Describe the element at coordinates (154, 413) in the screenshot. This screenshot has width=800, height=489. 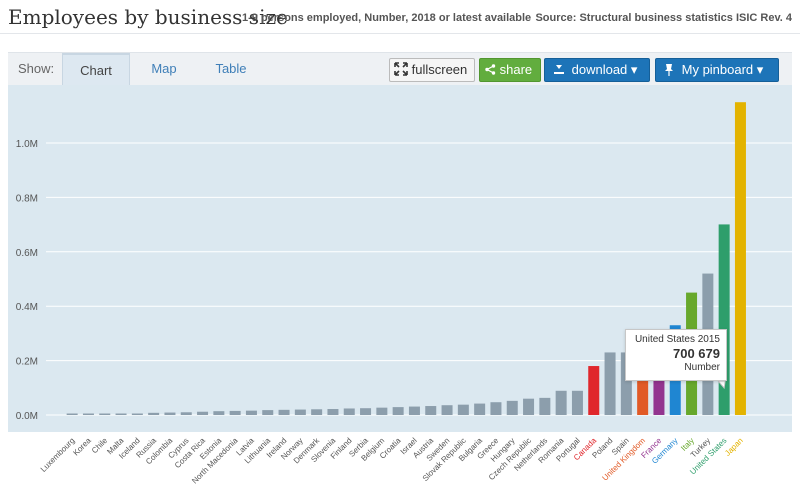
I see `bar-russia` at that location.